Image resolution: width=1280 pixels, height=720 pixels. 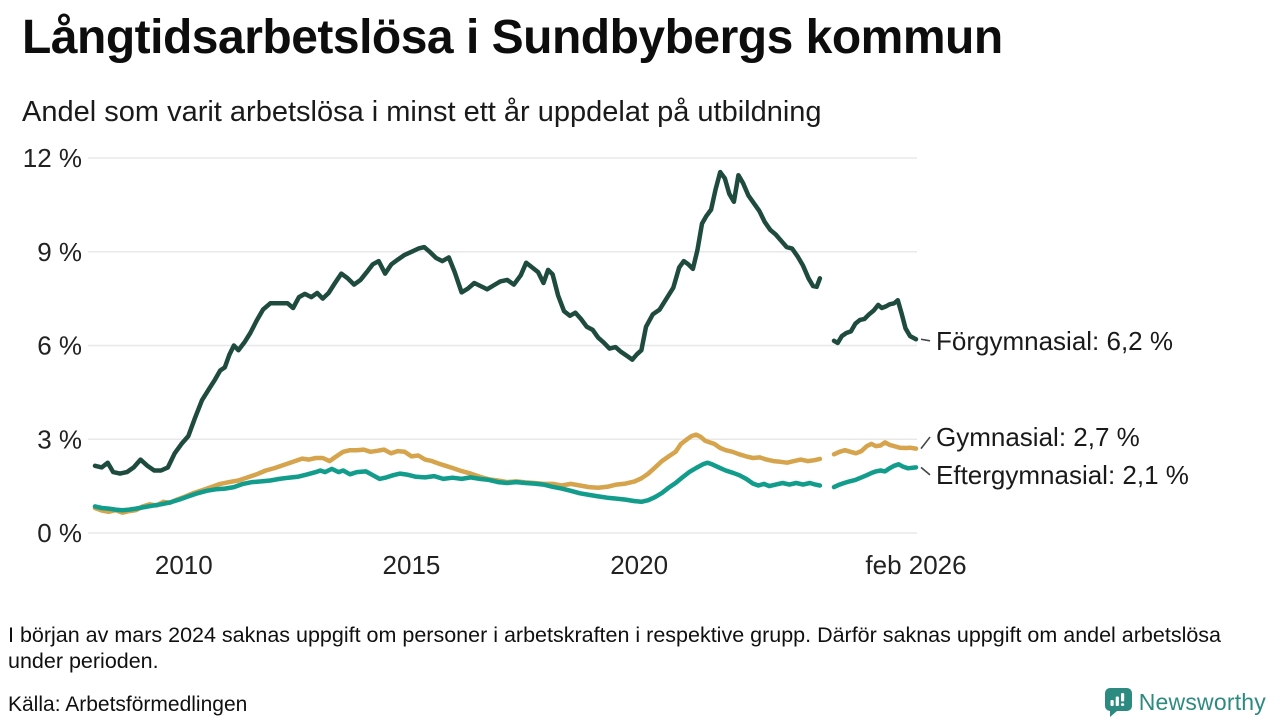 What do you see at coordinates (59, 439) in the screenshot?
I see `y-tick-label: 3 %` at bounding box center [59, 439].